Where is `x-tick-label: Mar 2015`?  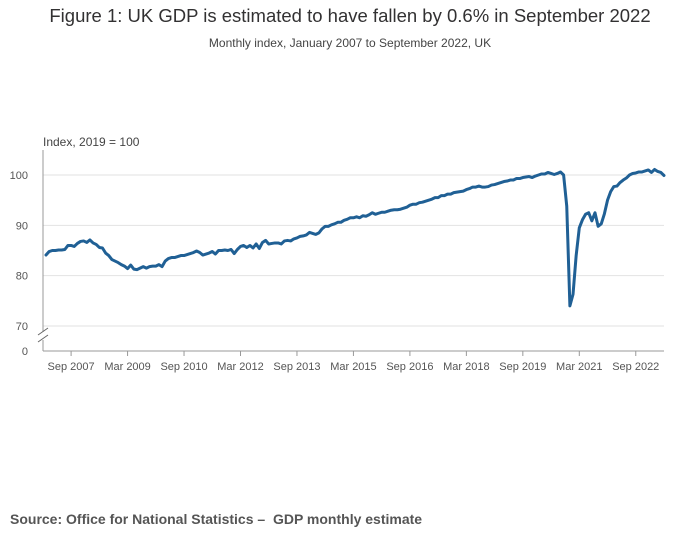
x-tick-label: Mar 2015 is located at coordinates (353, 367).